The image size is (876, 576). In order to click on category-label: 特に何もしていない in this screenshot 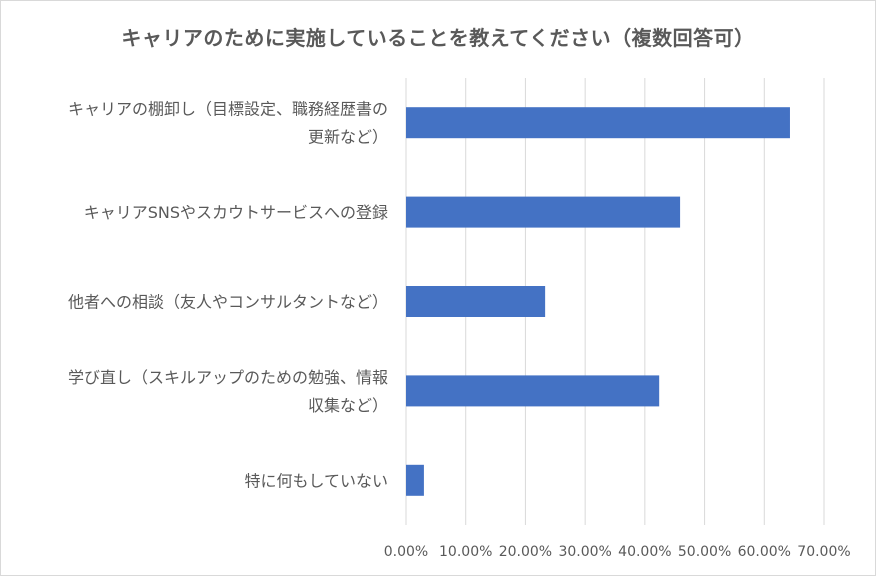, I will do `click(316, 480)`.